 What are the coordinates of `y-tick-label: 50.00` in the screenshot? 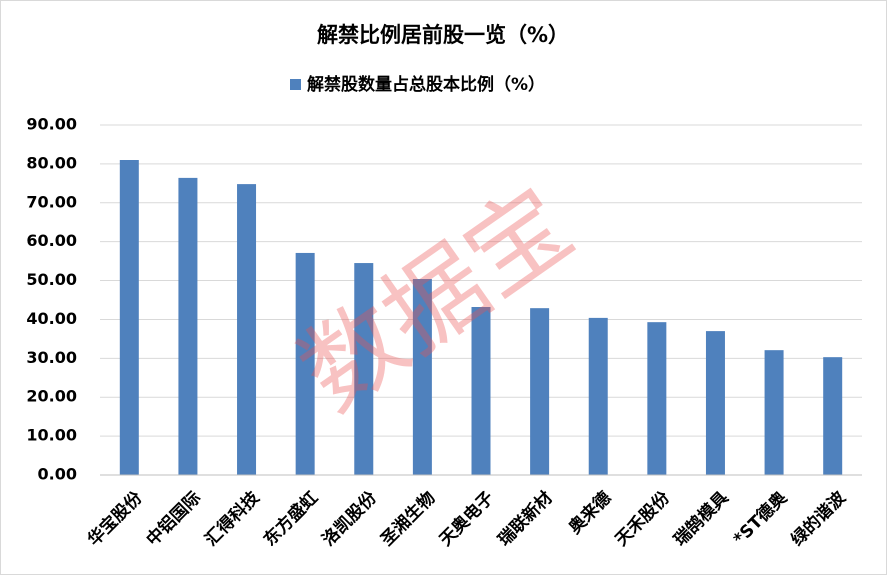 It's located at (51, 279).